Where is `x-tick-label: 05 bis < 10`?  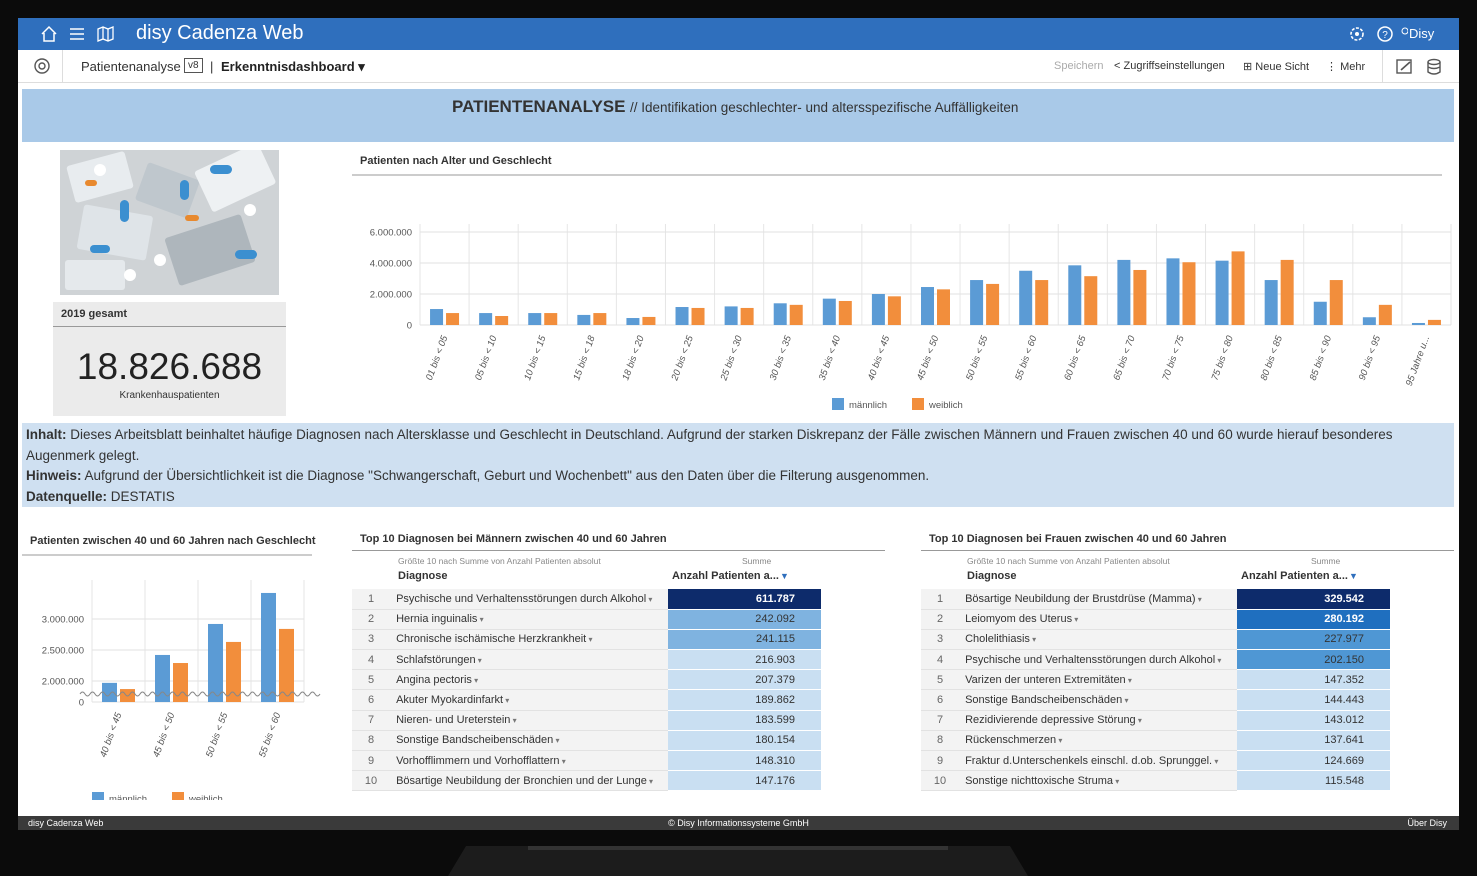
x-tick-label: 05 bis < 10 is located at coordinates (486, 358).